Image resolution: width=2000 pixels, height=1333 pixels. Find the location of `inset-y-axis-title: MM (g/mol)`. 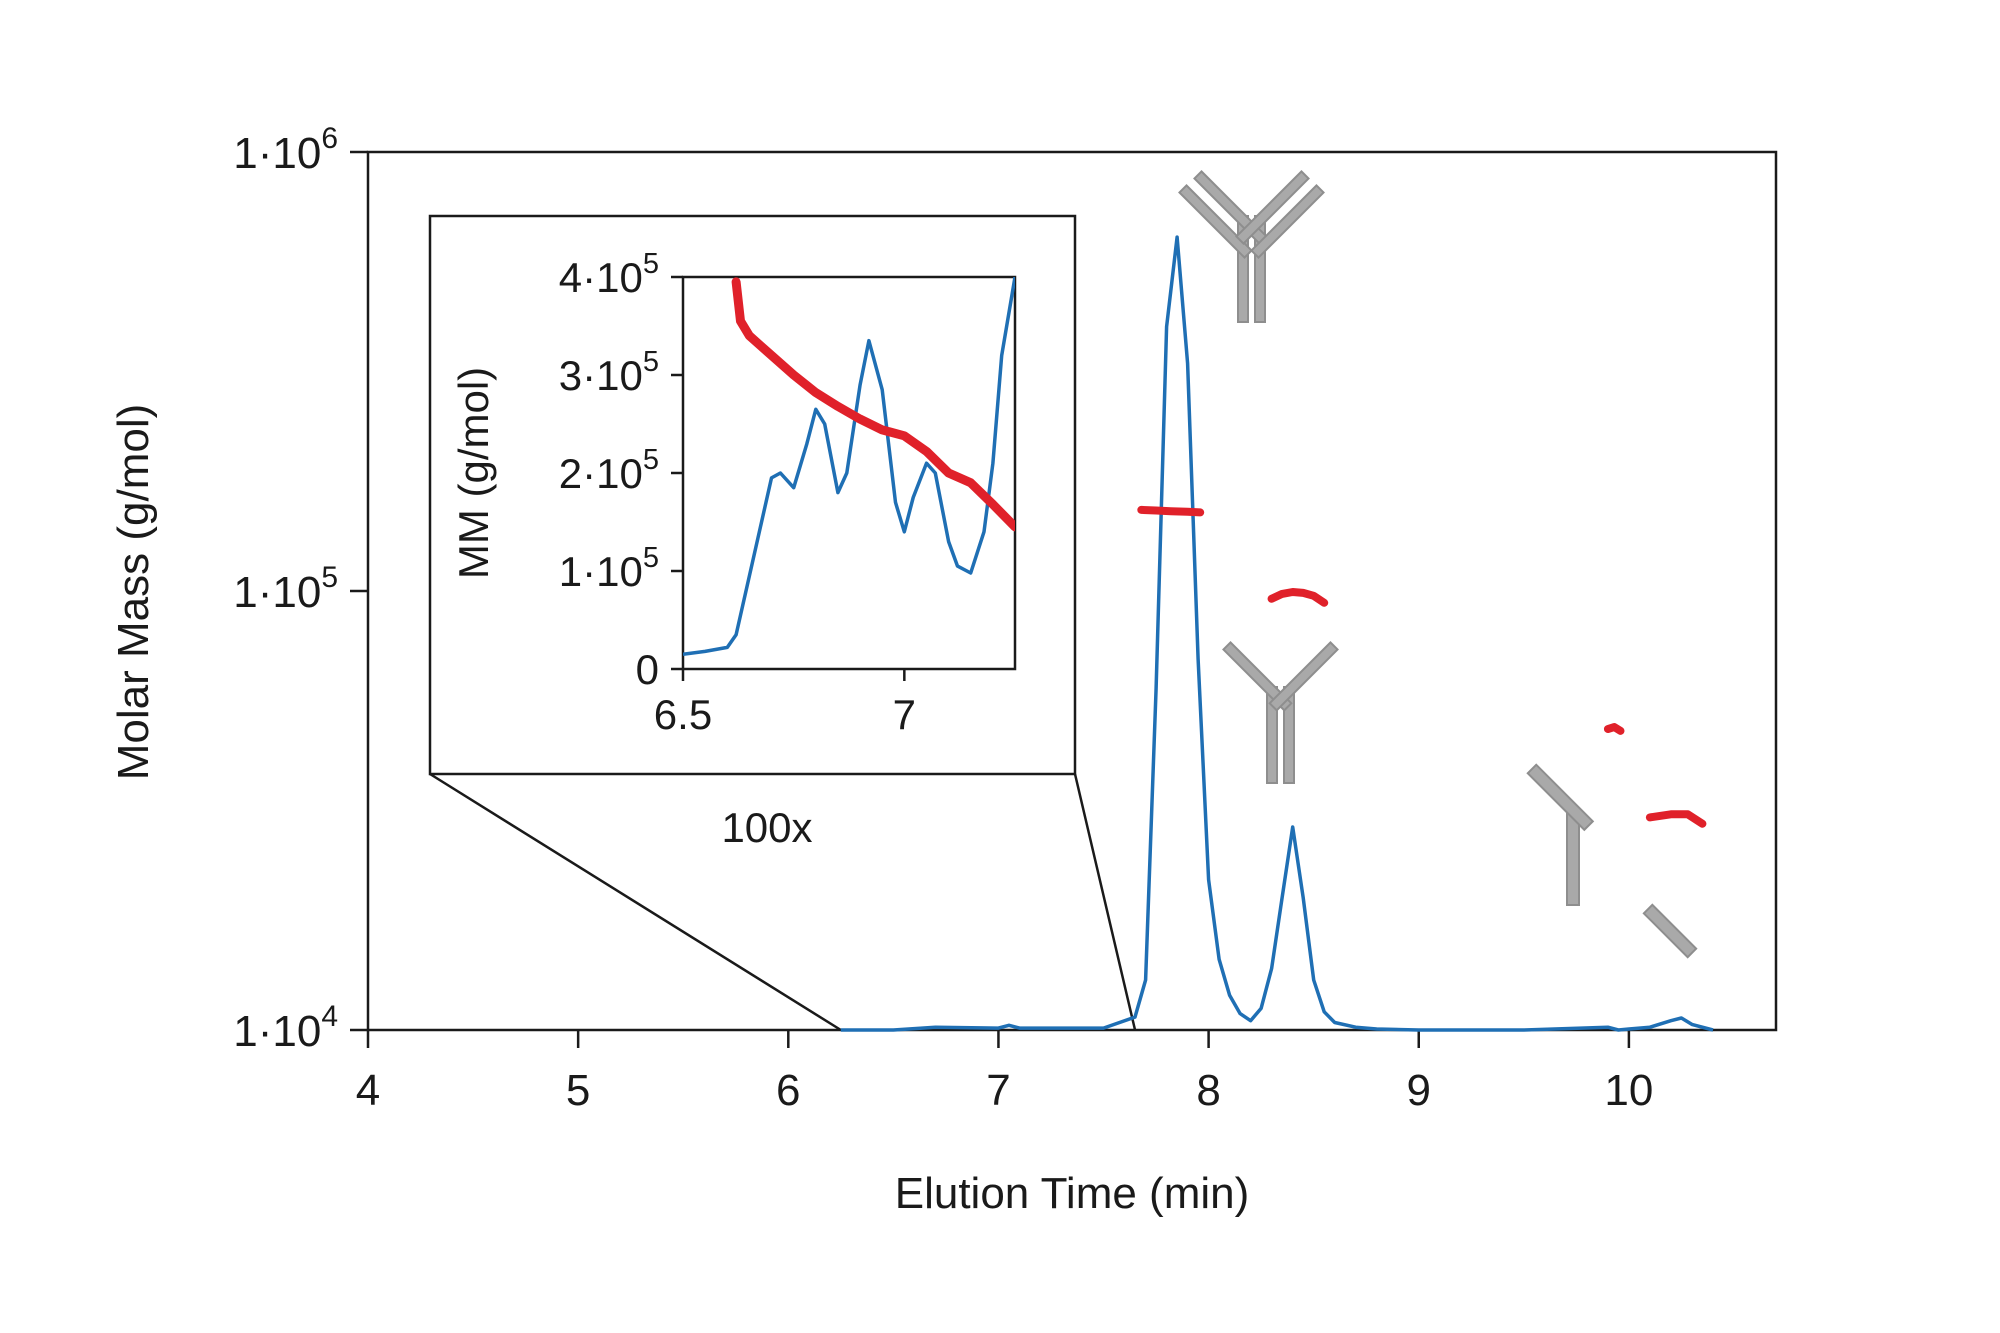

inset-y-axis-title: MM (g/mol) is located at coordinates (473, 473).